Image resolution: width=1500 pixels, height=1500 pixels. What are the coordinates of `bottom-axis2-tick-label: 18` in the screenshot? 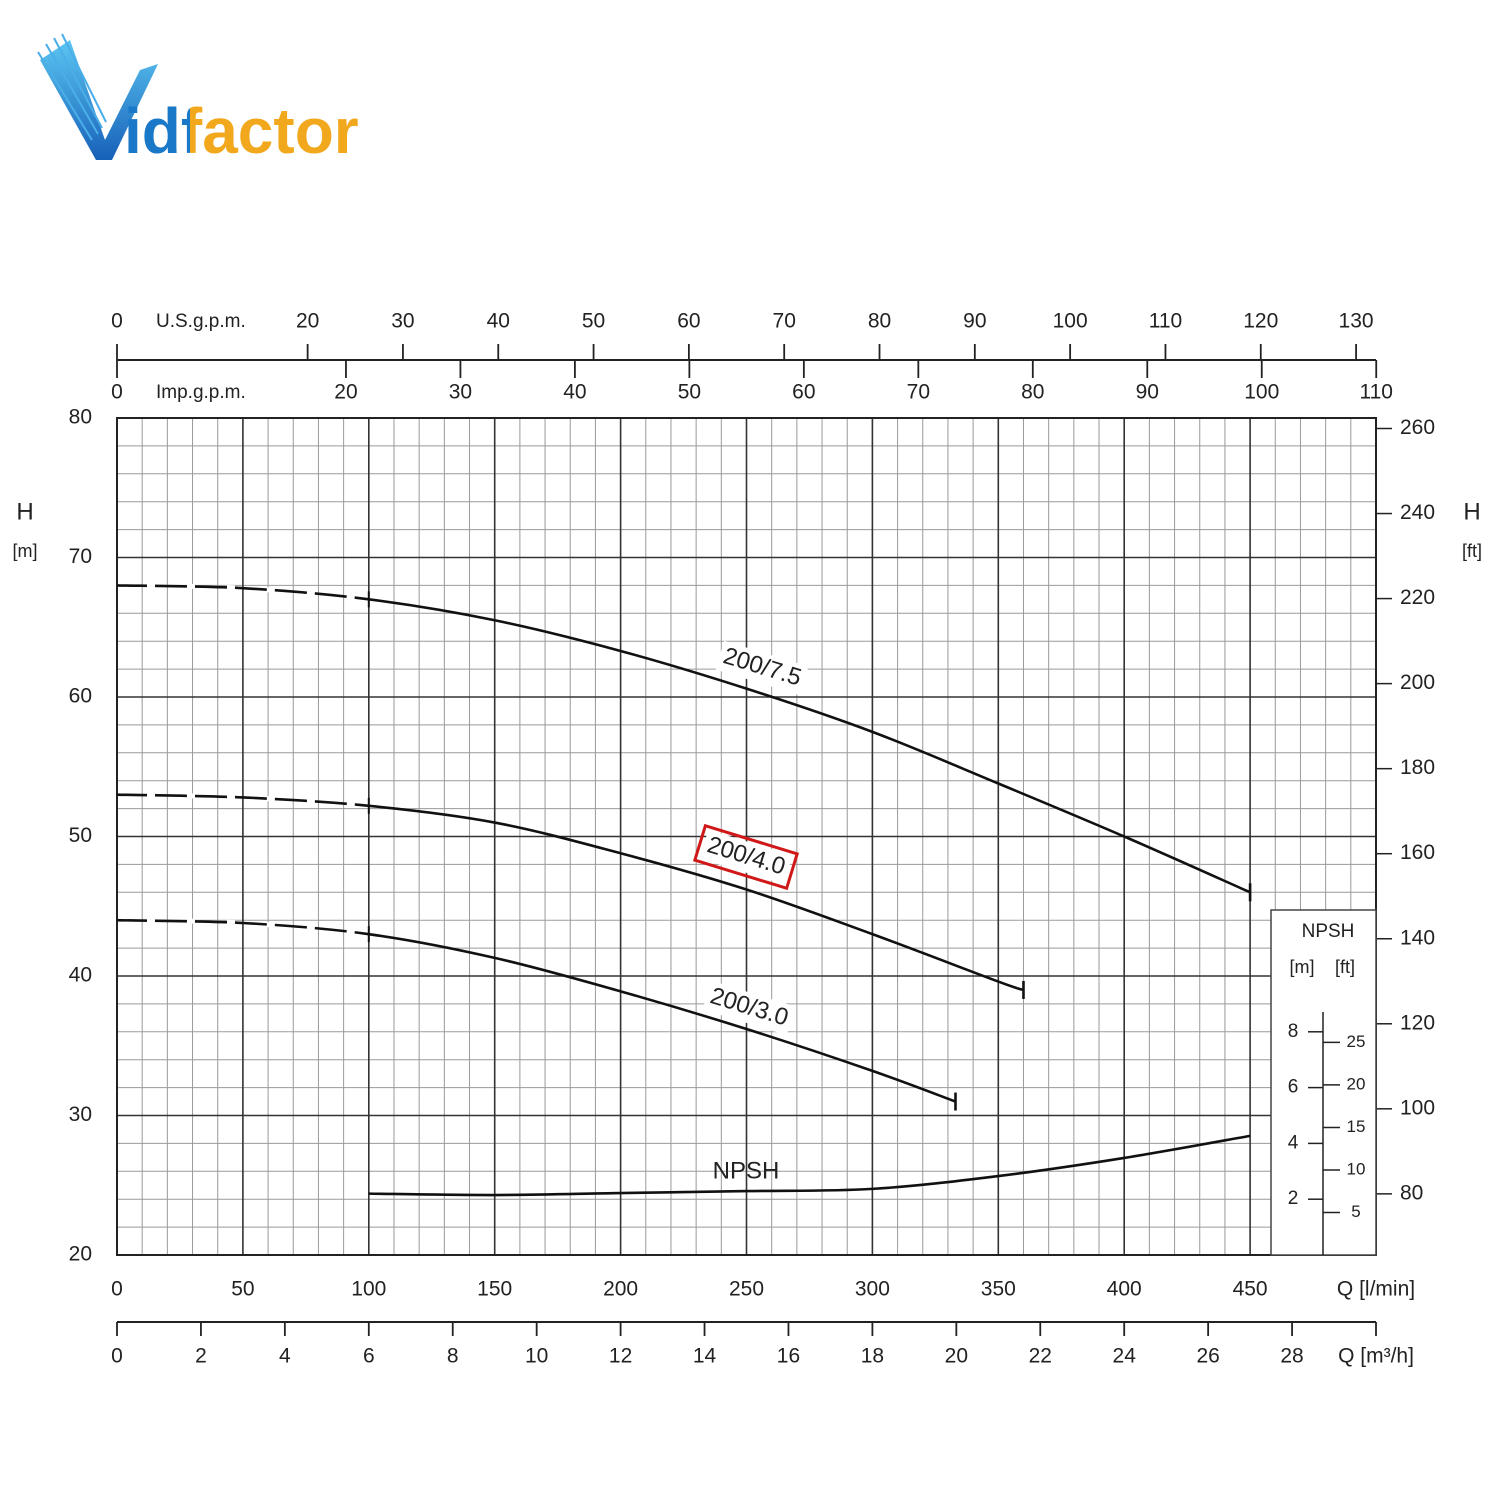 It's located at (872, 1356).